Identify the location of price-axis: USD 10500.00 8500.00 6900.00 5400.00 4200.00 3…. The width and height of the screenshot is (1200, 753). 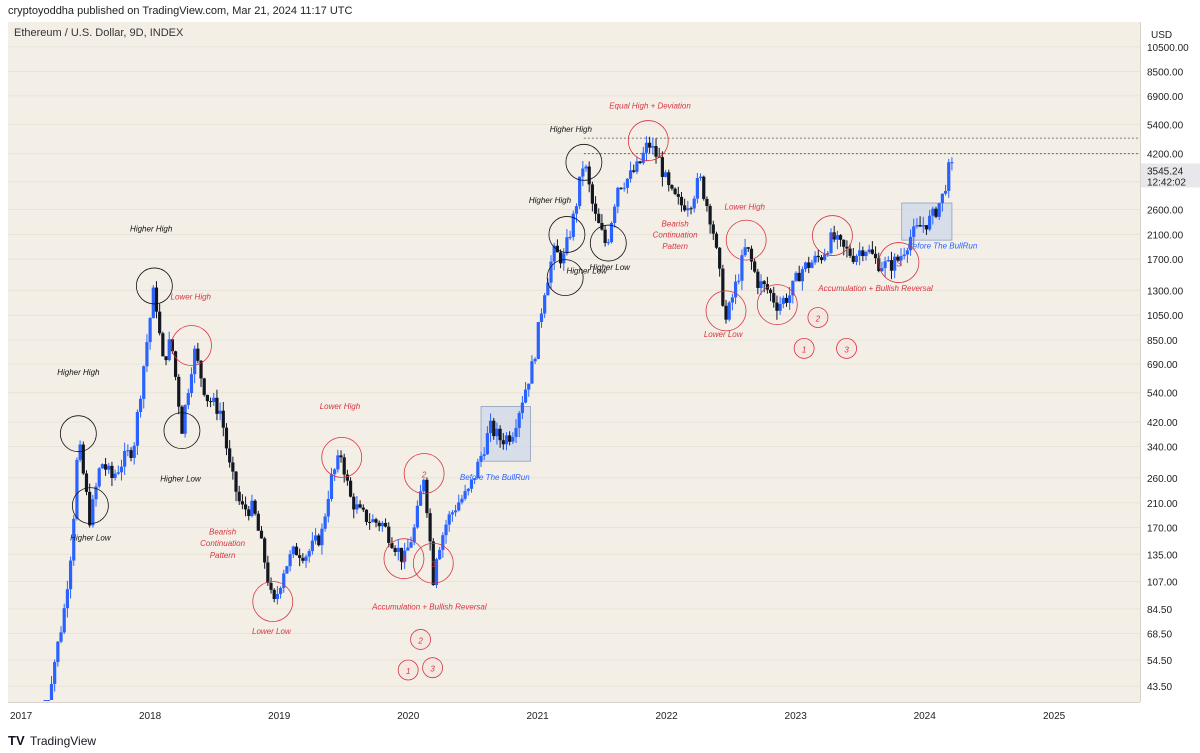
(1170, 362).